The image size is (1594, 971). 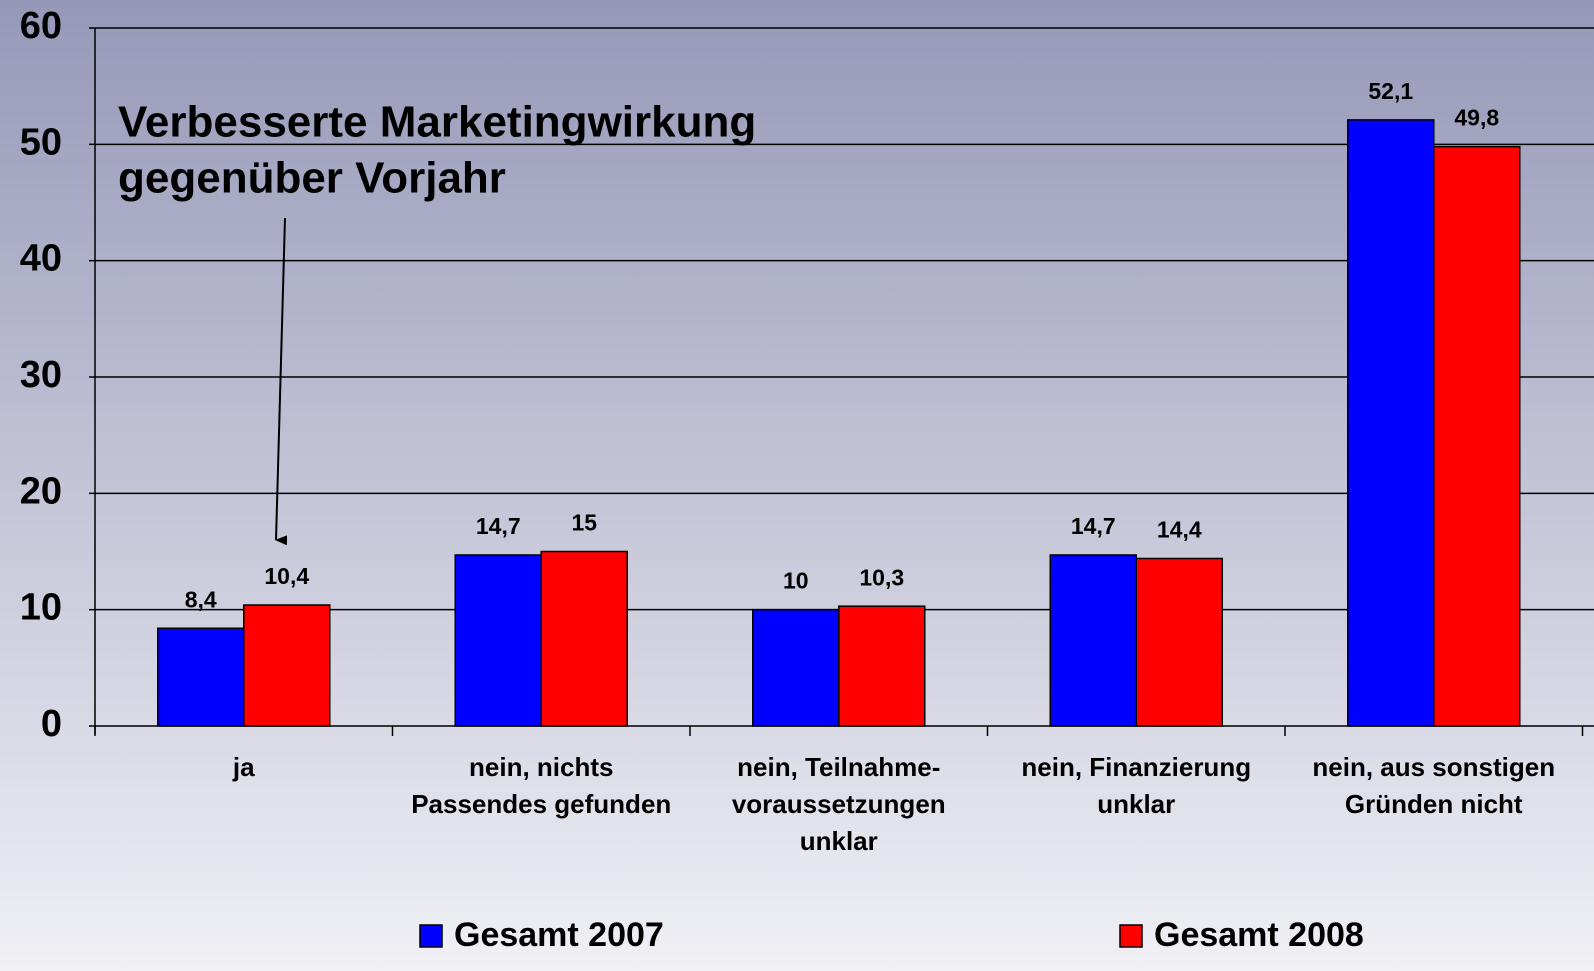 I want to click on y-tick-label: 30, so click(x=41, y=375).